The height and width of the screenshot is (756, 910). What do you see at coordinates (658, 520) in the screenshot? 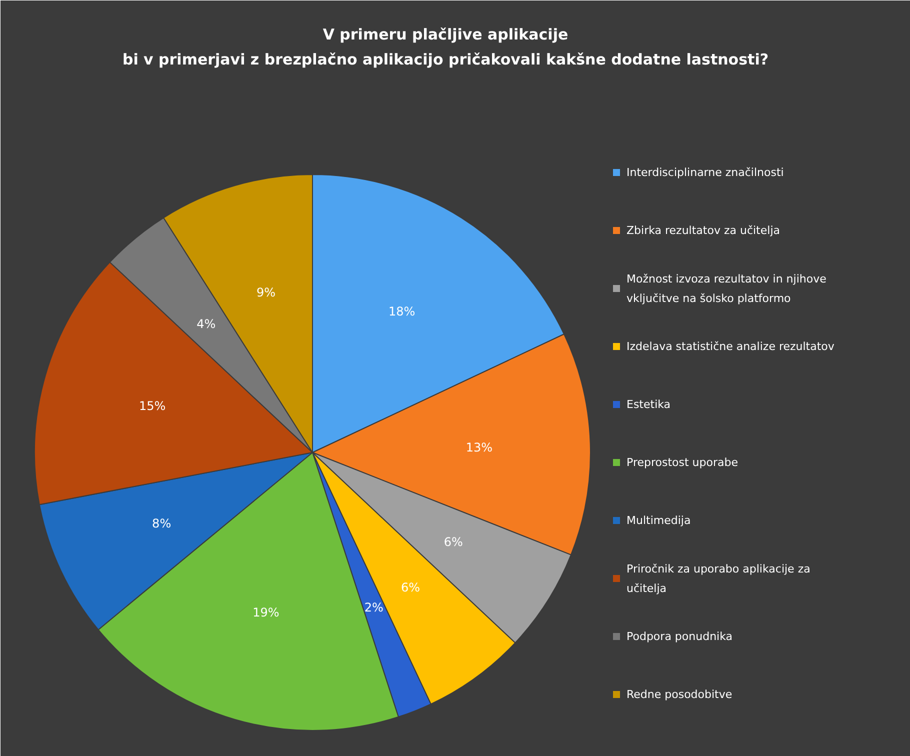
I see `legend-label: Multimedija` at bounding box center [658, 520].